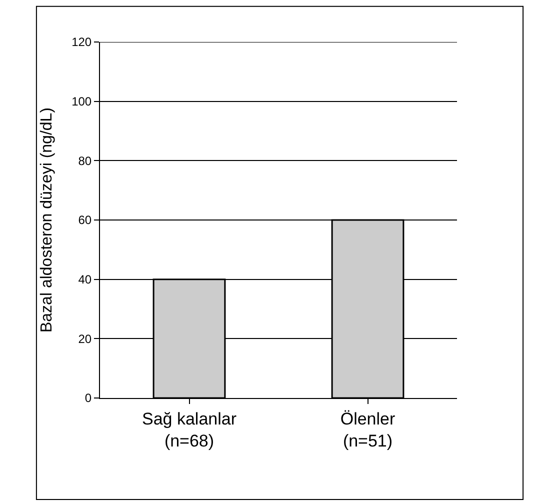  What do you see at coordinates (85, 339) in the screenshot?
I see `y-tick-label: 20` at bounding box center [85, 339].